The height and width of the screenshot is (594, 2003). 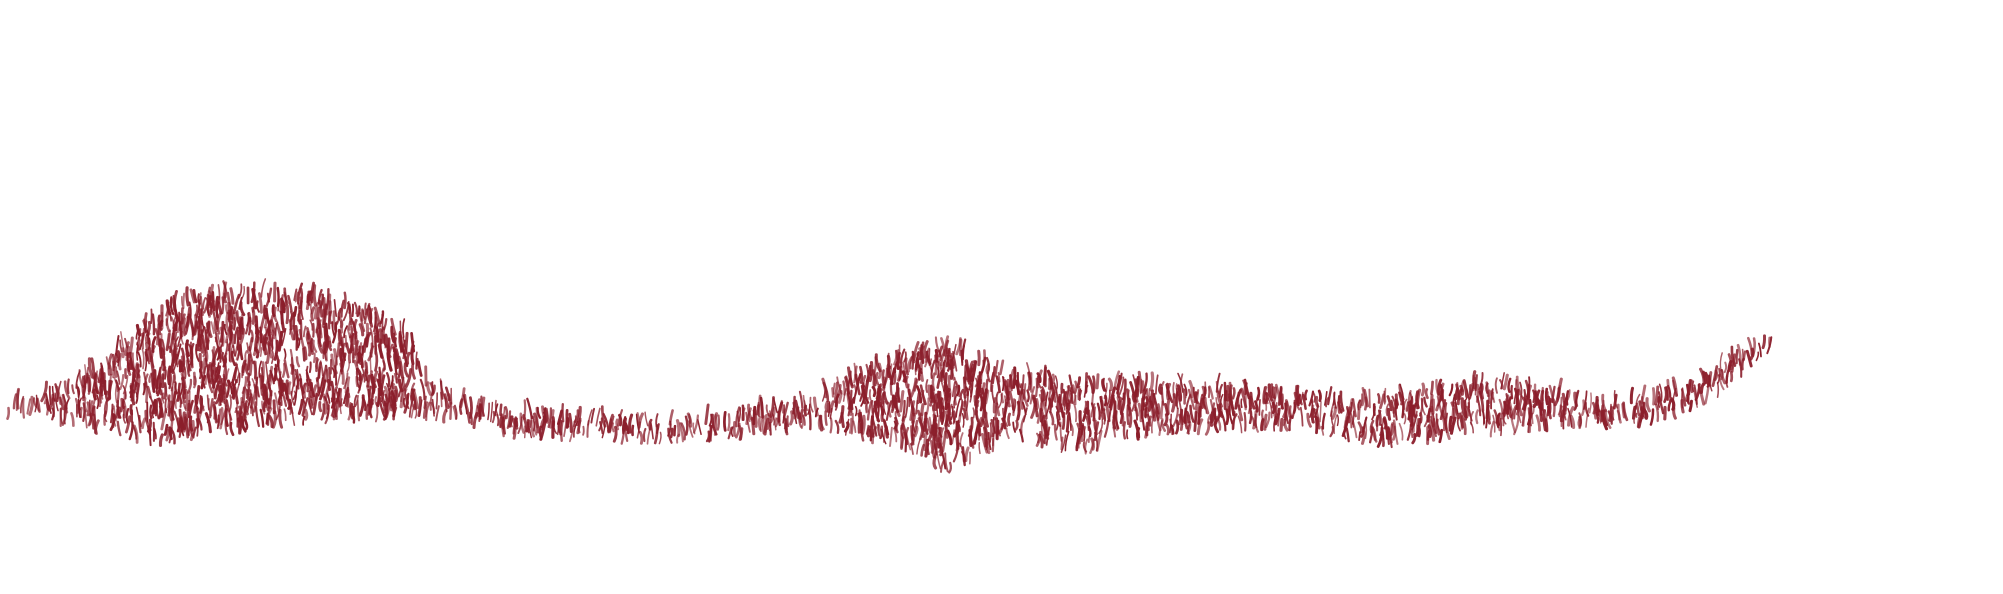 I want to click on brush-stroke-1970, so click(x=1084, y=432).